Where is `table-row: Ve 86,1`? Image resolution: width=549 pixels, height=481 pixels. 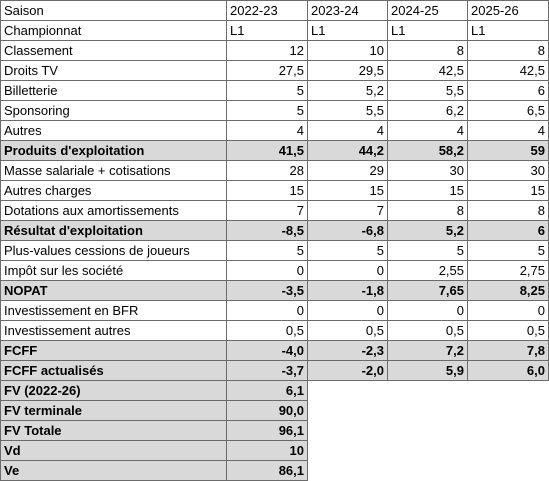
table-row: Ve 86,1 is located at coordinates (274, 470).